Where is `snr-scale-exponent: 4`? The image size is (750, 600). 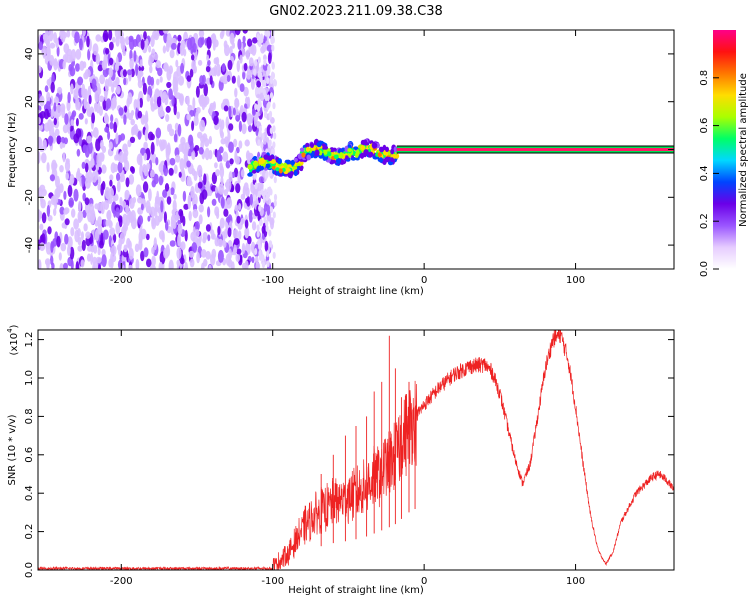
snr-scale-exponent: 4 is located at coordinates (10, 330).